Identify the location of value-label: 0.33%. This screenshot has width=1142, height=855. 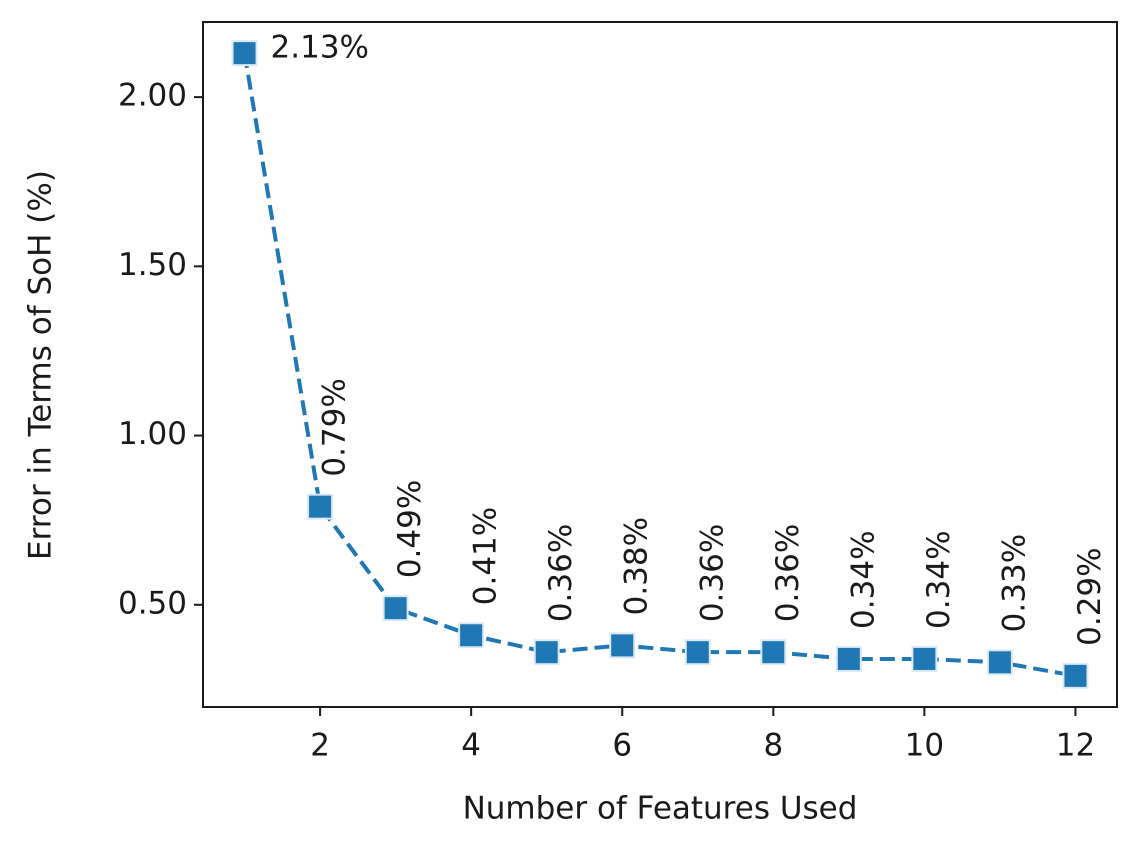
(1014, 583).